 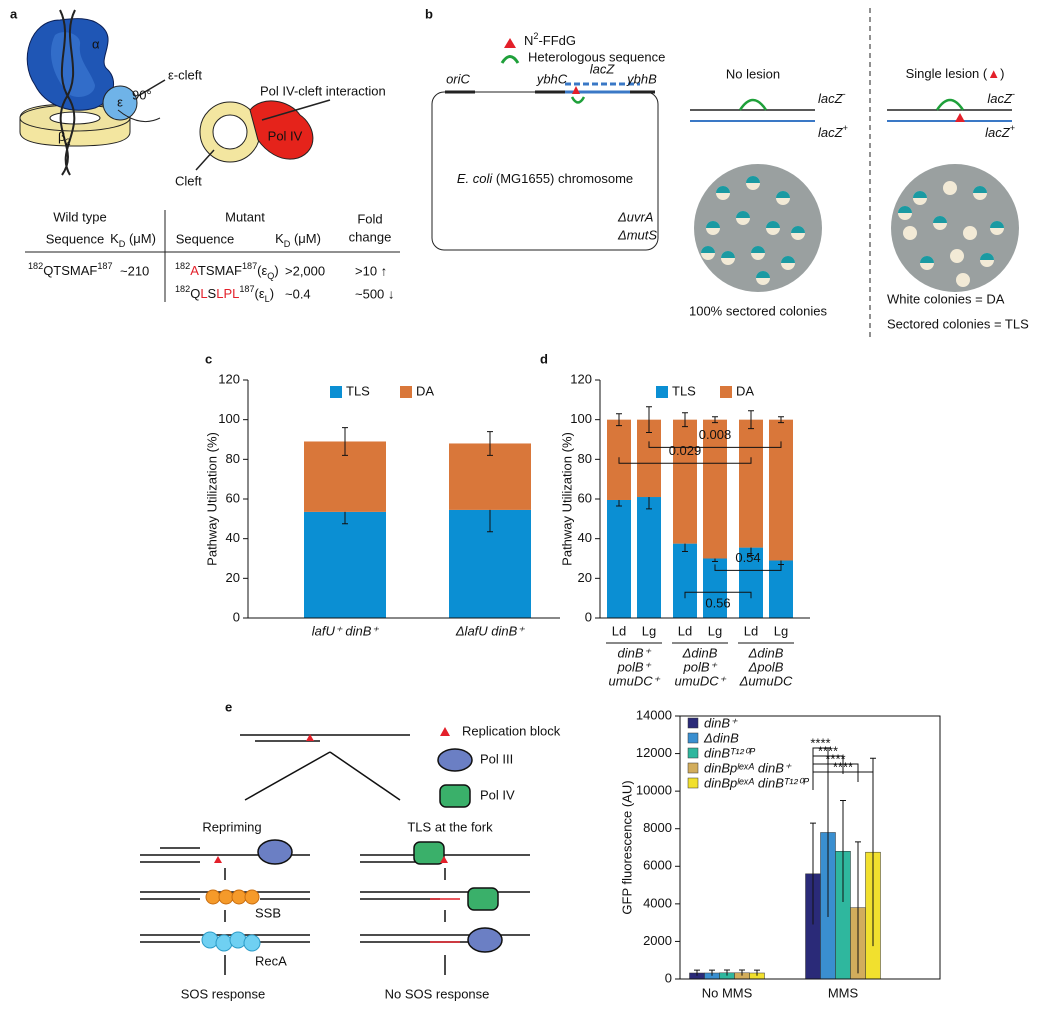 What do you see at coordinates (75, 238) in the screenshot?
I see `table-header: Sequence` at bounding box center [75, 238].